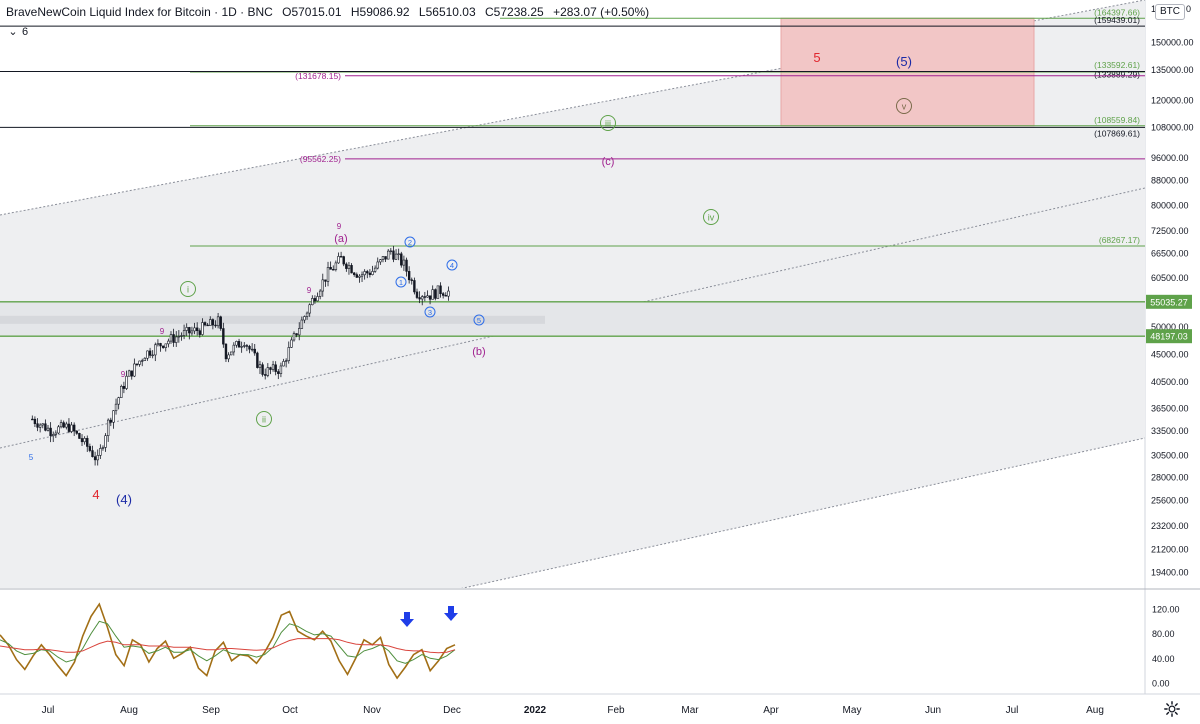 The width and height of the screenshot is (1200, 724). What do you see at coordinates (410, 242) in the screenshot?
I see `wave-label: 2` at bounding box center [410, 242].